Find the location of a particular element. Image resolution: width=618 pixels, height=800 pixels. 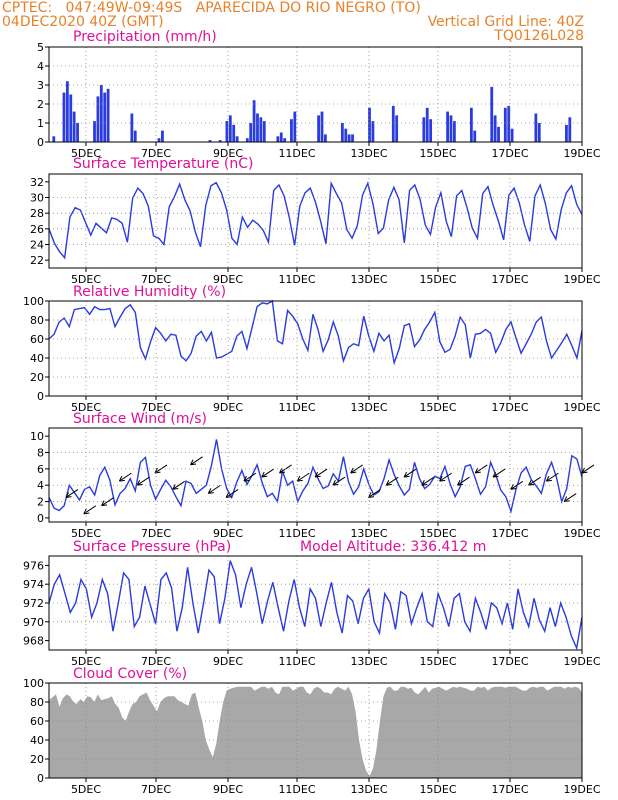

y-tick-label: 20 is located at coordinates (37, 759).